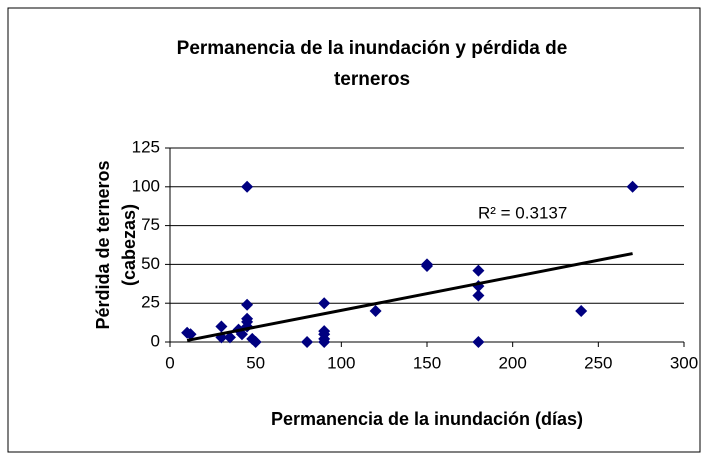 This screenshot has width=708, height=459. What do you see at coordinates (169, 362) in the screenshot?
I see `x-tick-label: 0` at bounding box center [169, 362].